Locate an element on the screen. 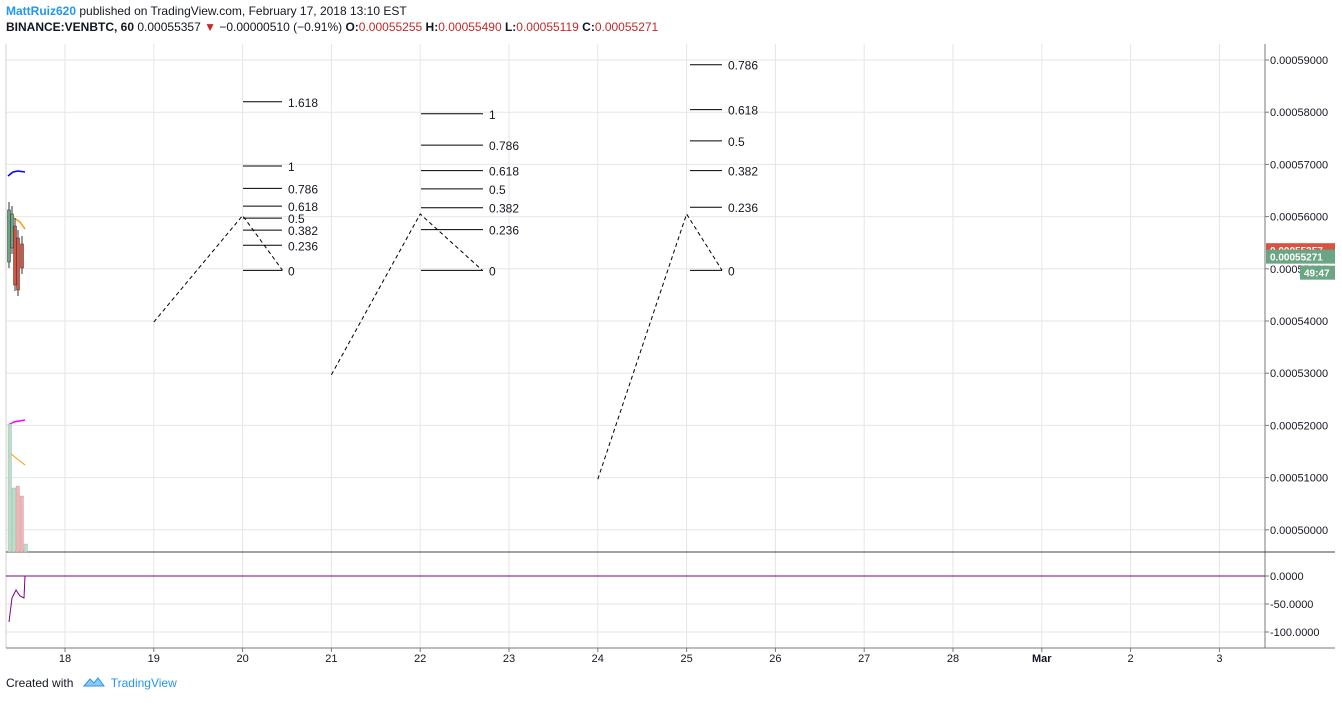 The height and width of the screenshot is (703, 1342). x-tick-label: 24 is located at coordinates (598, 659).